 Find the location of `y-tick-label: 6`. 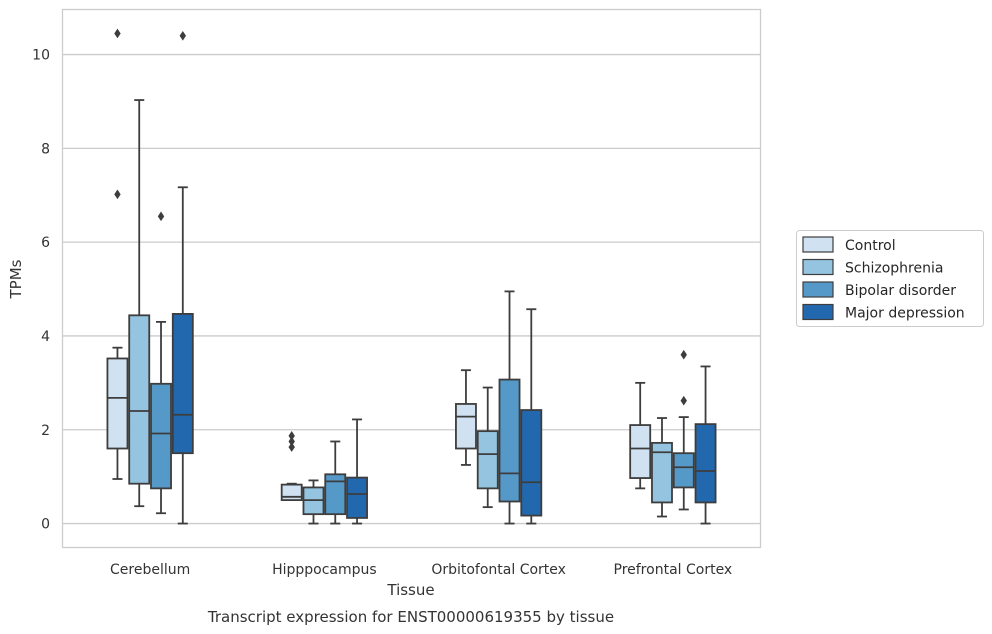

y-tick-label: 6 is located at coordinates (45, 243).